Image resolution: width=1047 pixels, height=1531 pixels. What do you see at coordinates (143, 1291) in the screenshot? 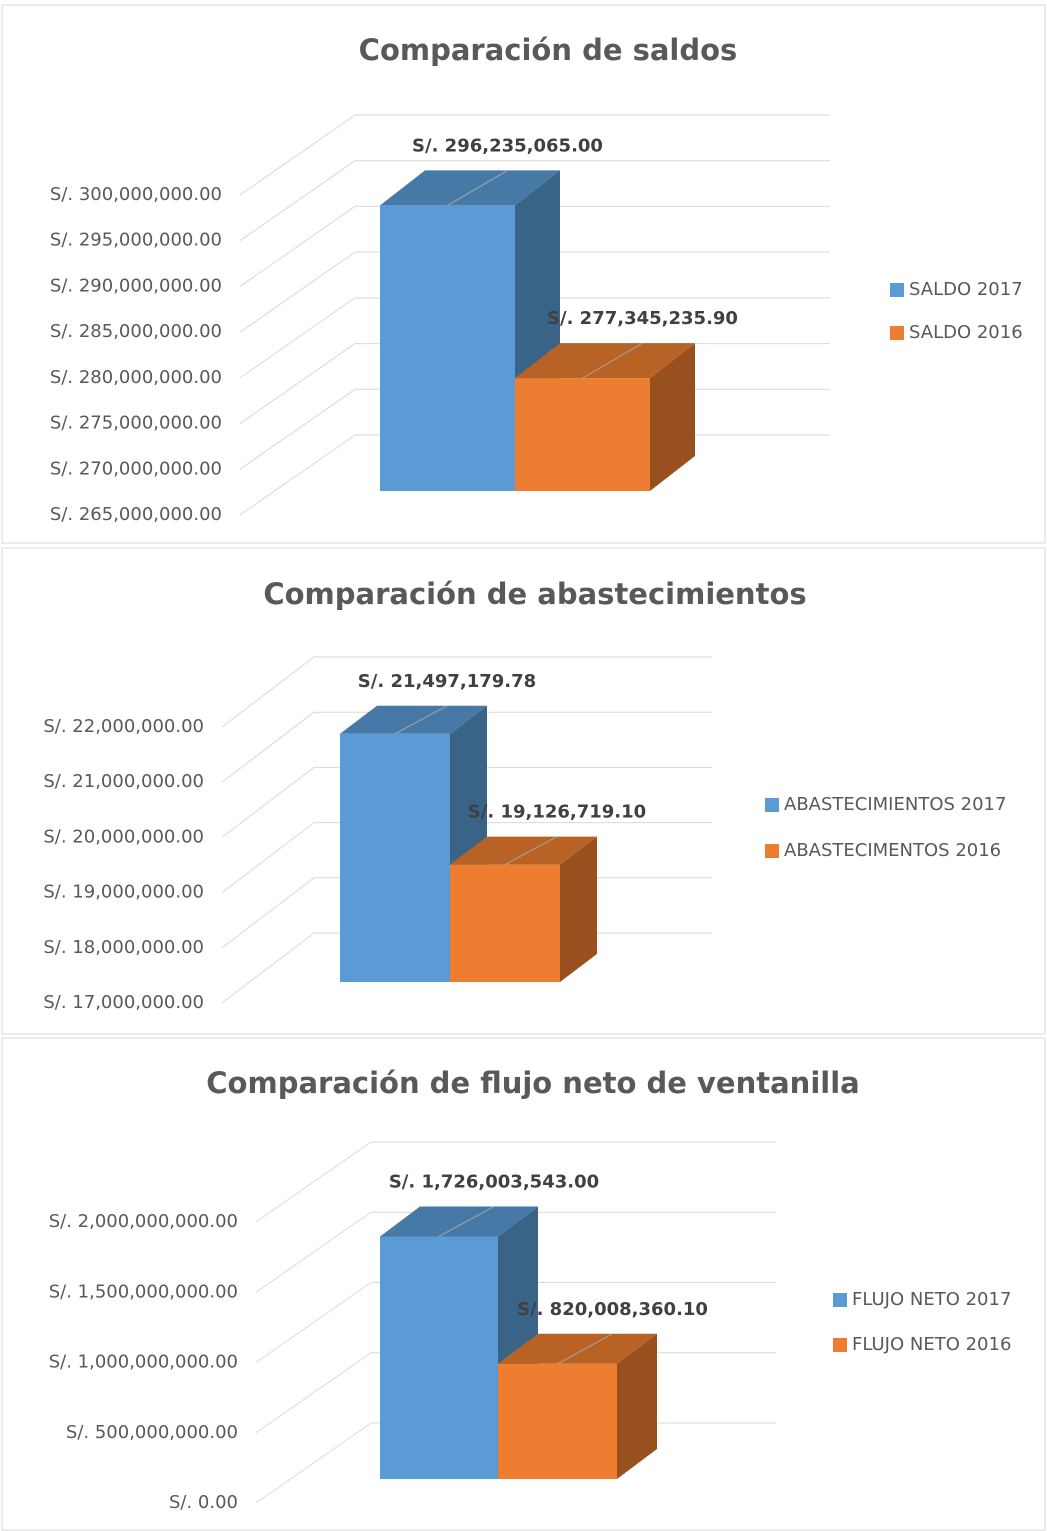
I see `y-tick-label: S/. 1,500,000,000.00` at bounding box center [143, 1291].